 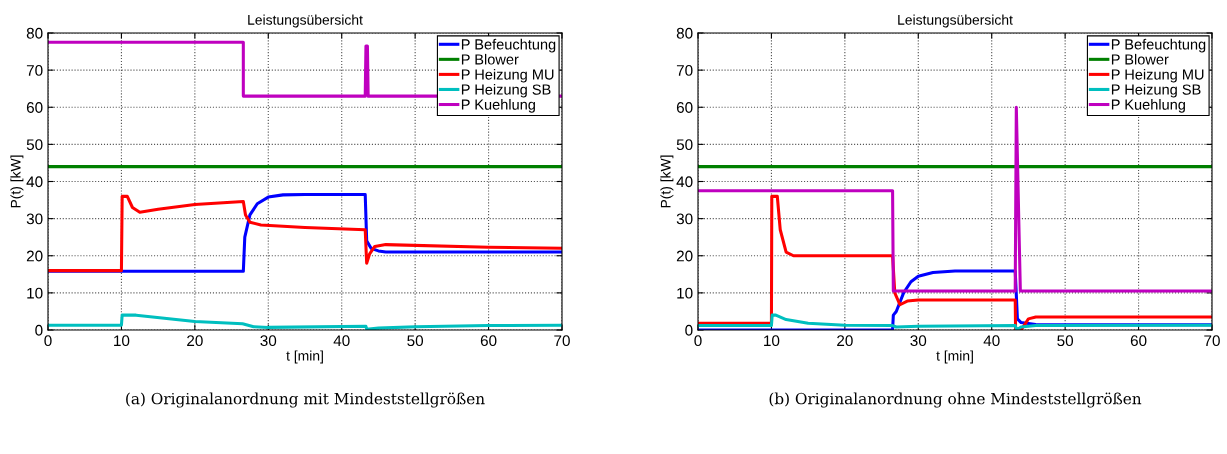 What do you see at coordinates (305, 400) in the screenshot?
I see `text: (a) Originalanordnung mit Mindeststellgrößen` at bounding box center [305, 400].